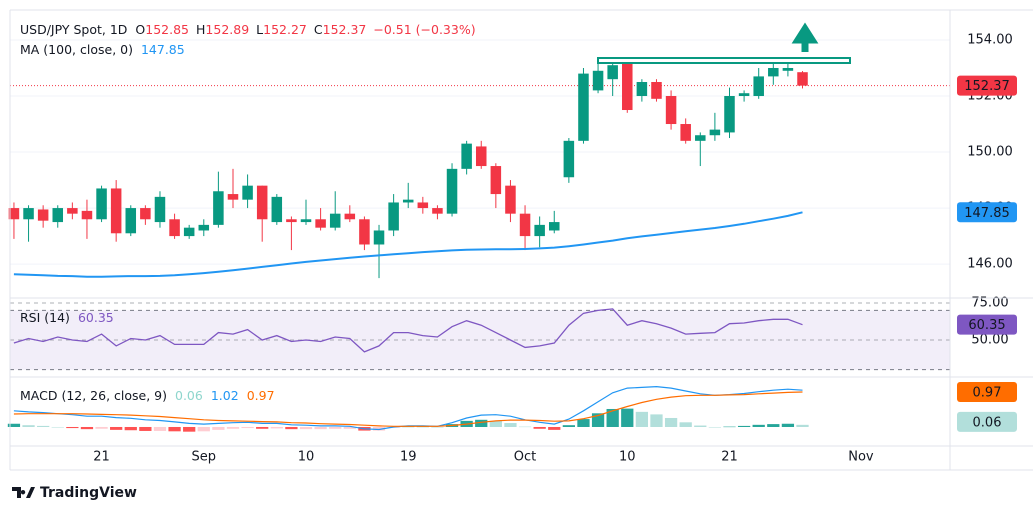 This screenshot has width=1033, height=513. What do you see at coordinates (805, 37) in the screenshot?
I see `up-arrow` at bounding box center [805, 37].